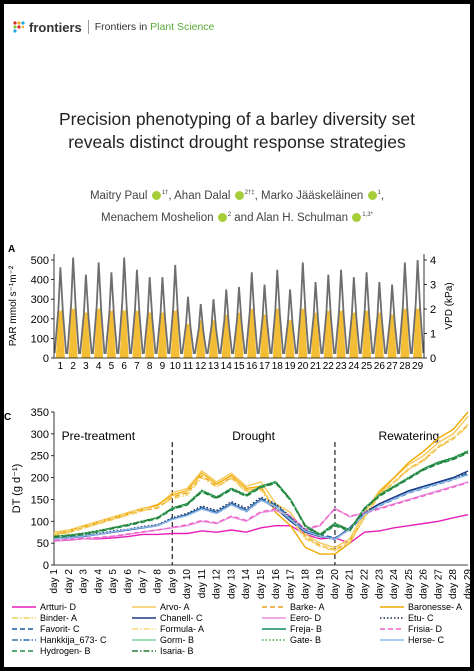  I want to click on legend-label: Etu- C, so click(421, 618).